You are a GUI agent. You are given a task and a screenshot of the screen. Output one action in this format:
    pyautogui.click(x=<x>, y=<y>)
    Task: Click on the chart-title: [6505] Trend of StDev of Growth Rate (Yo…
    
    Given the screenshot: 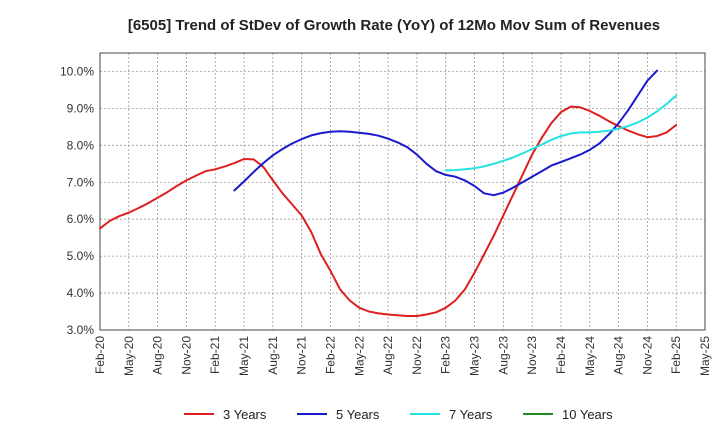 What is the action you would take?
    pyautogui.click(x=394, y=25)
    